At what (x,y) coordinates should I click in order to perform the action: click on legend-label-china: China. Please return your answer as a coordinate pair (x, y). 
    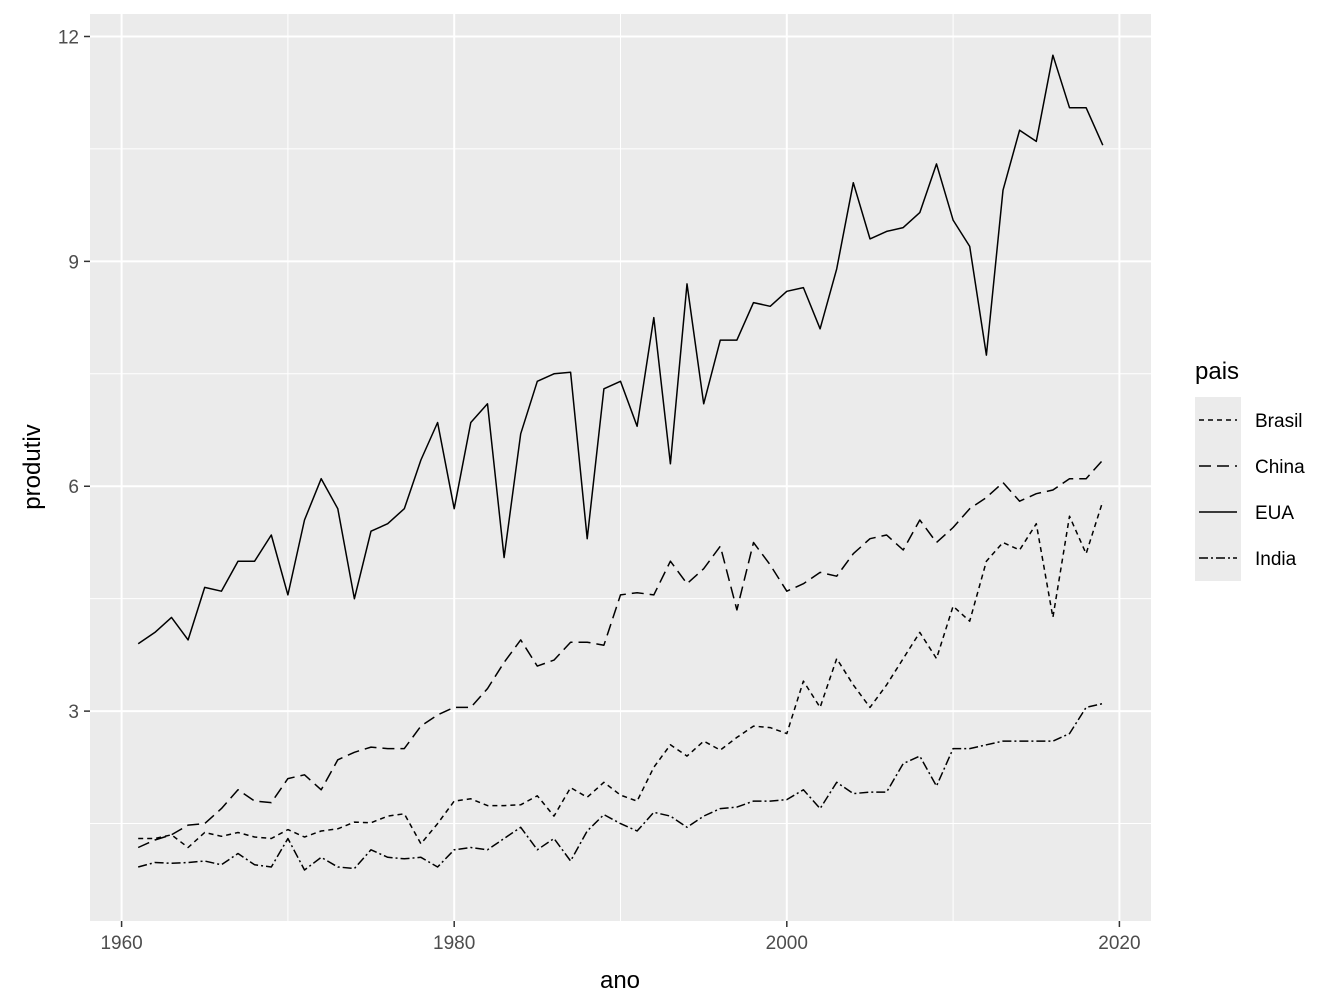
    Looking at the image, I should click on (1280, 467).